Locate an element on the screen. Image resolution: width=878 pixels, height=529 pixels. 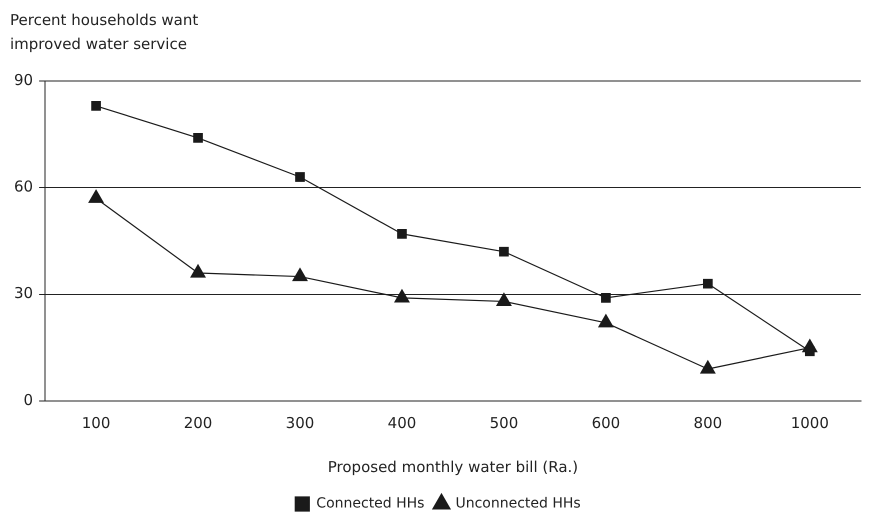
y-axis-title: Percent households want improved water service is located at coordinates (104, 32).